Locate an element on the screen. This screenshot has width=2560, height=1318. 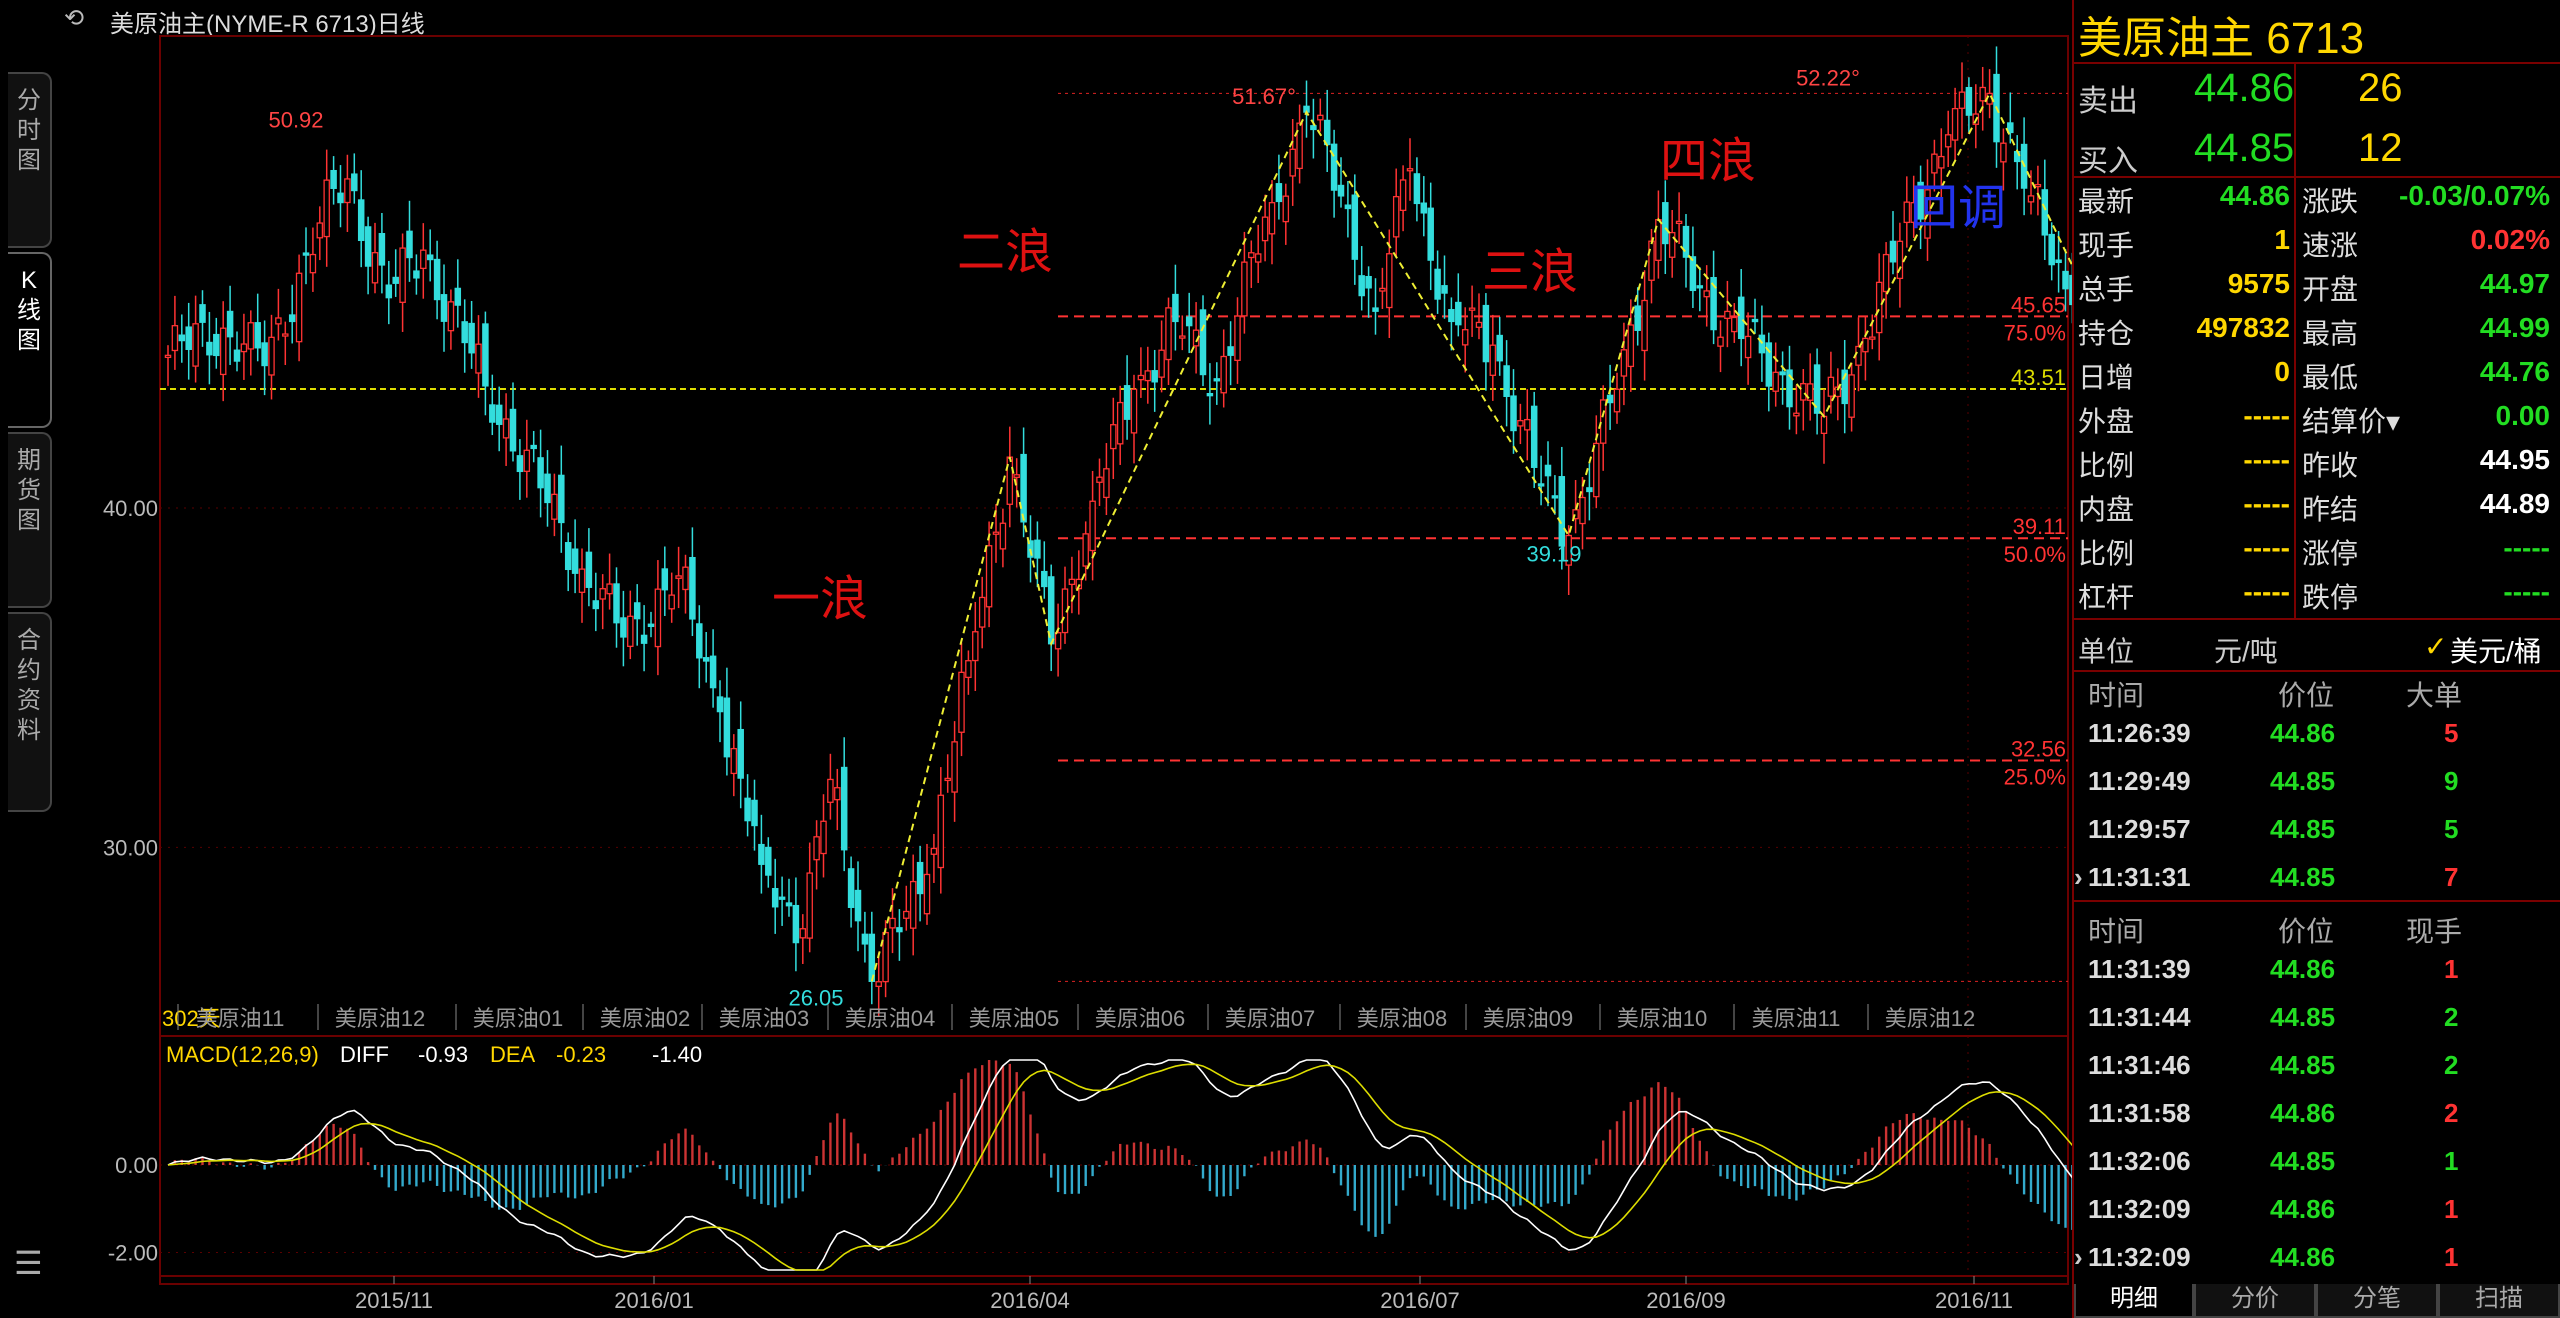
days-count-label: 302天 is located at coordinates (191, 1018).